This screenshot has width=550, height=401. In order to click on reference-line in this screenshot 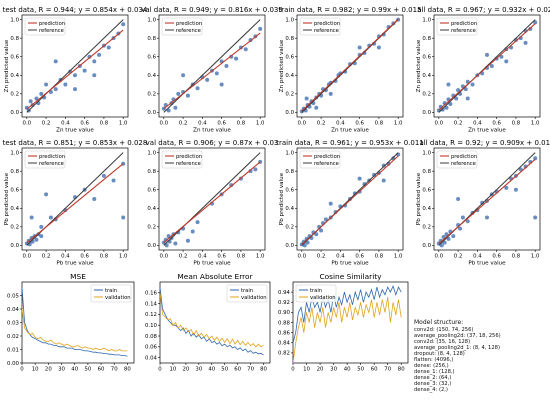, I will do `click(487, 66)`.